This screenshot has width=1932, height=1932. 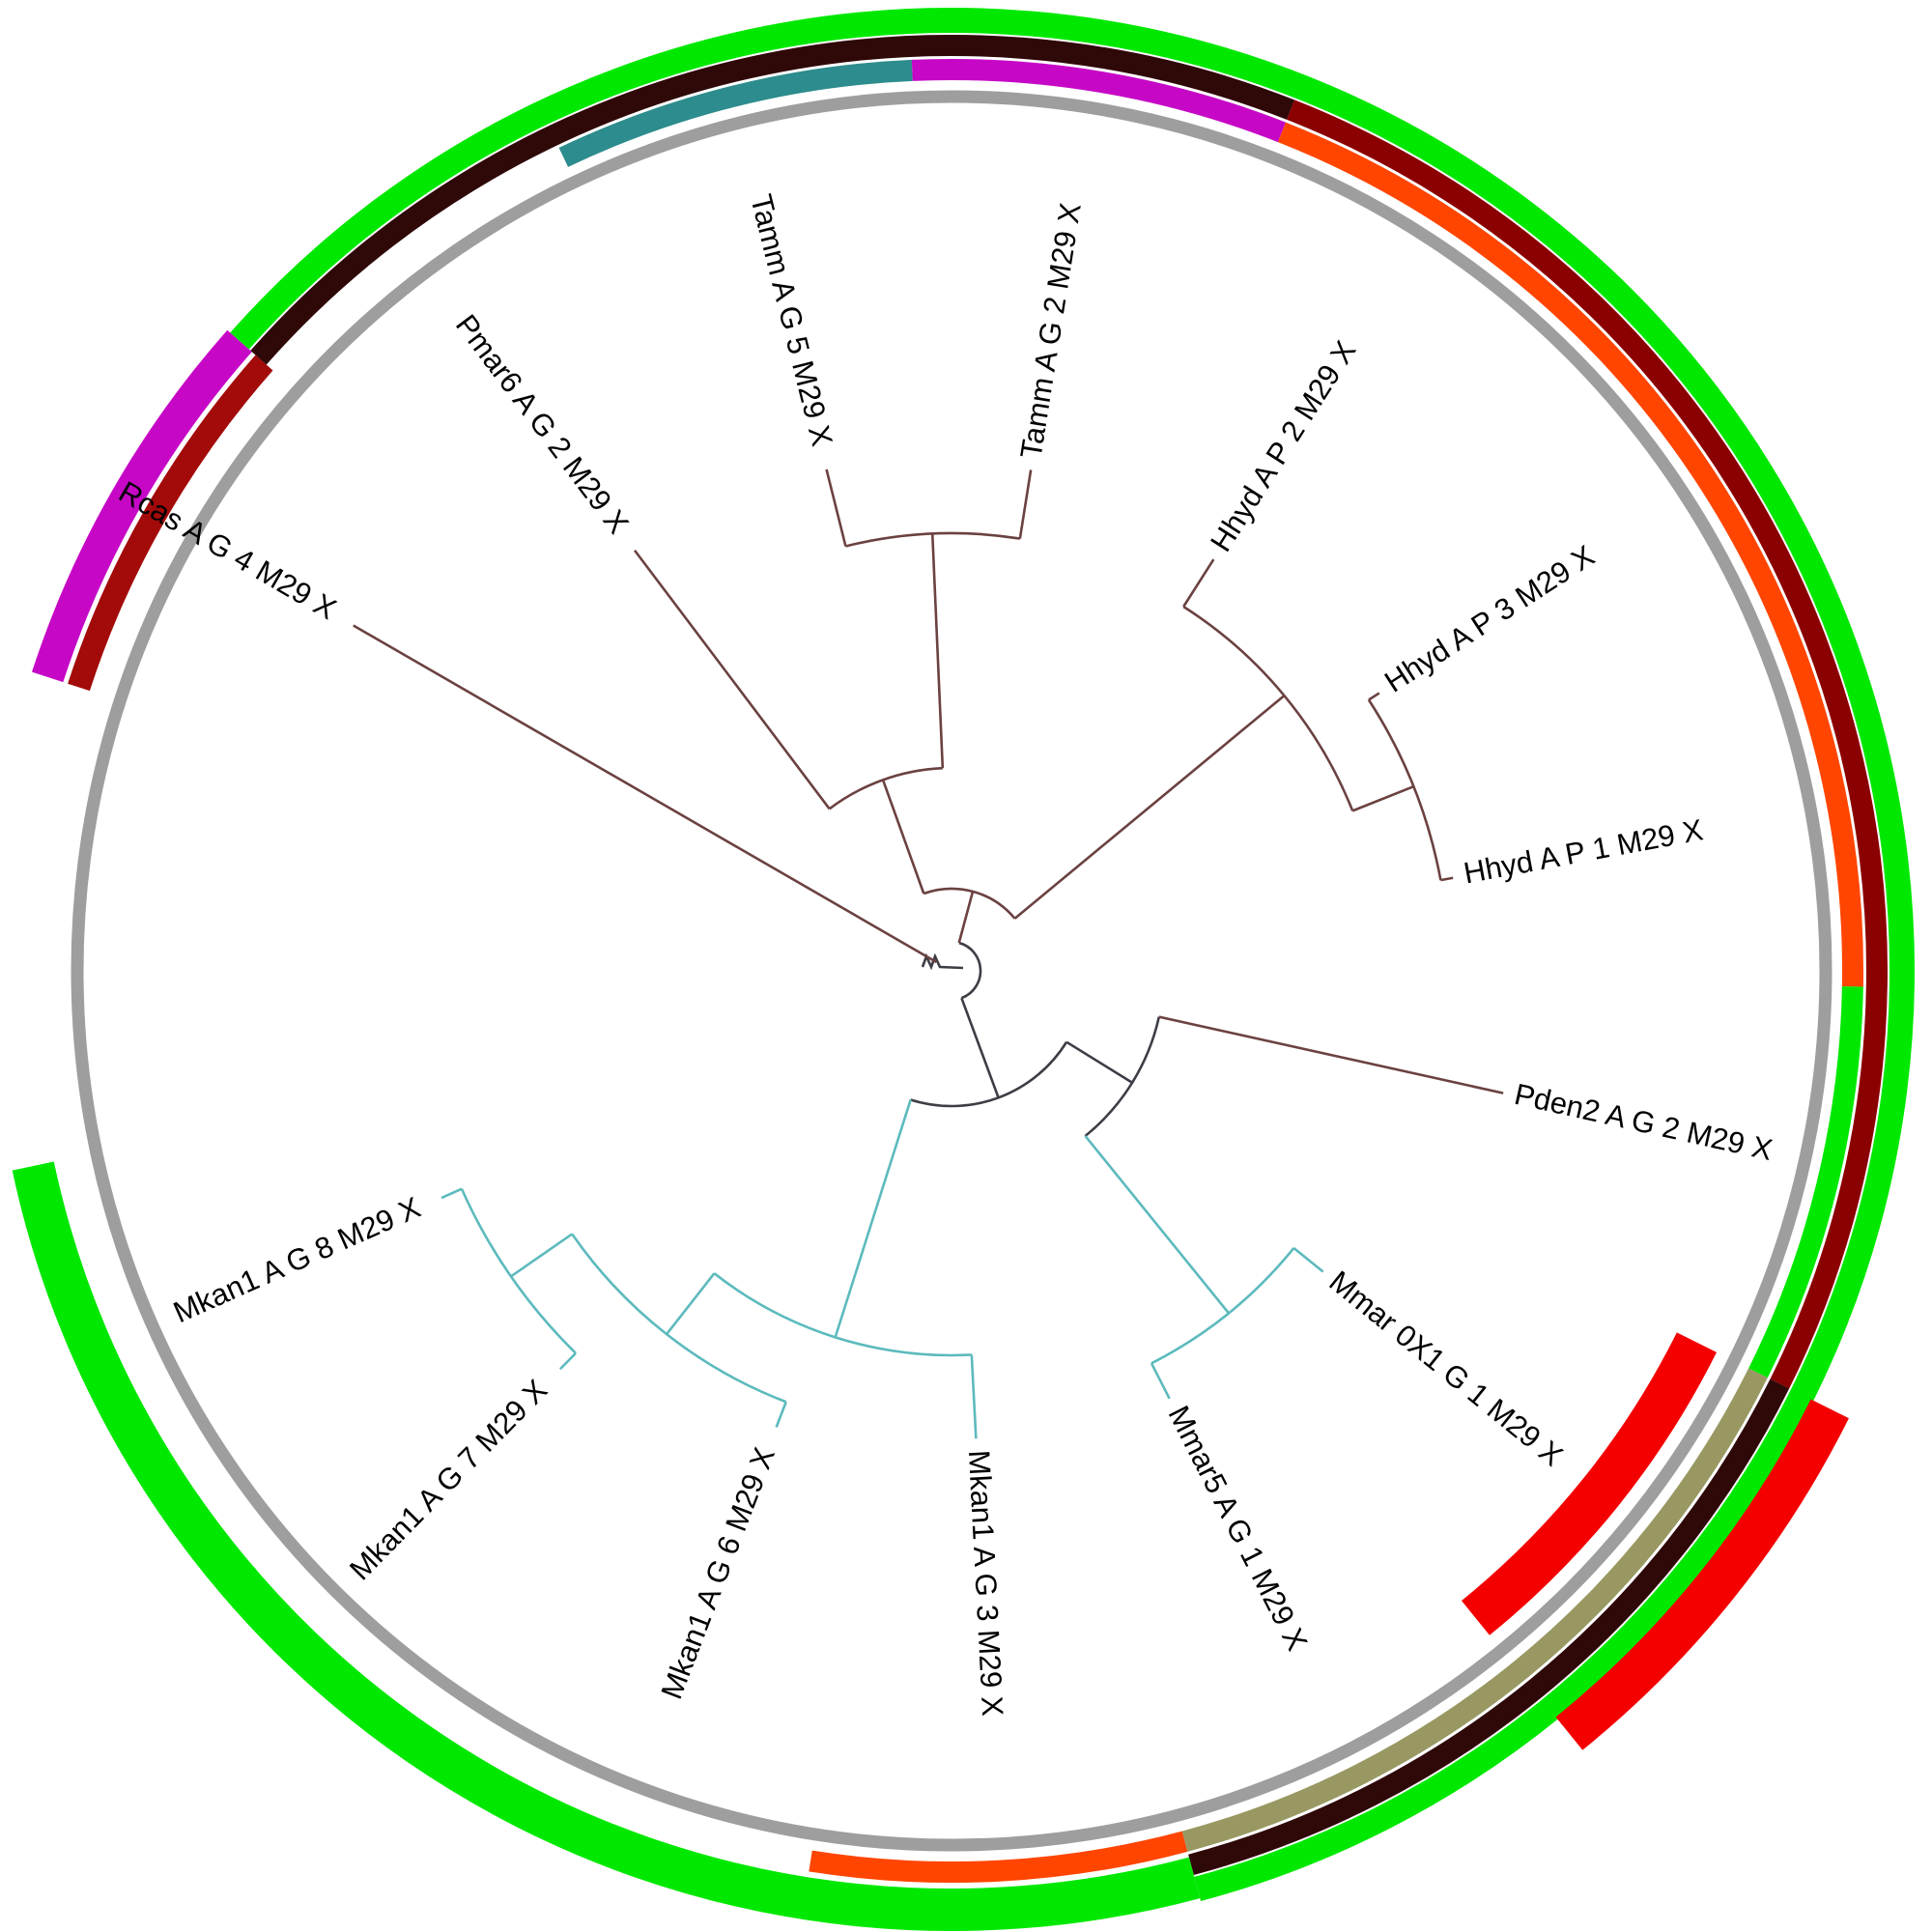 I want to click on tree-stem-pden-mmar, so click(x=1099, y=1062).